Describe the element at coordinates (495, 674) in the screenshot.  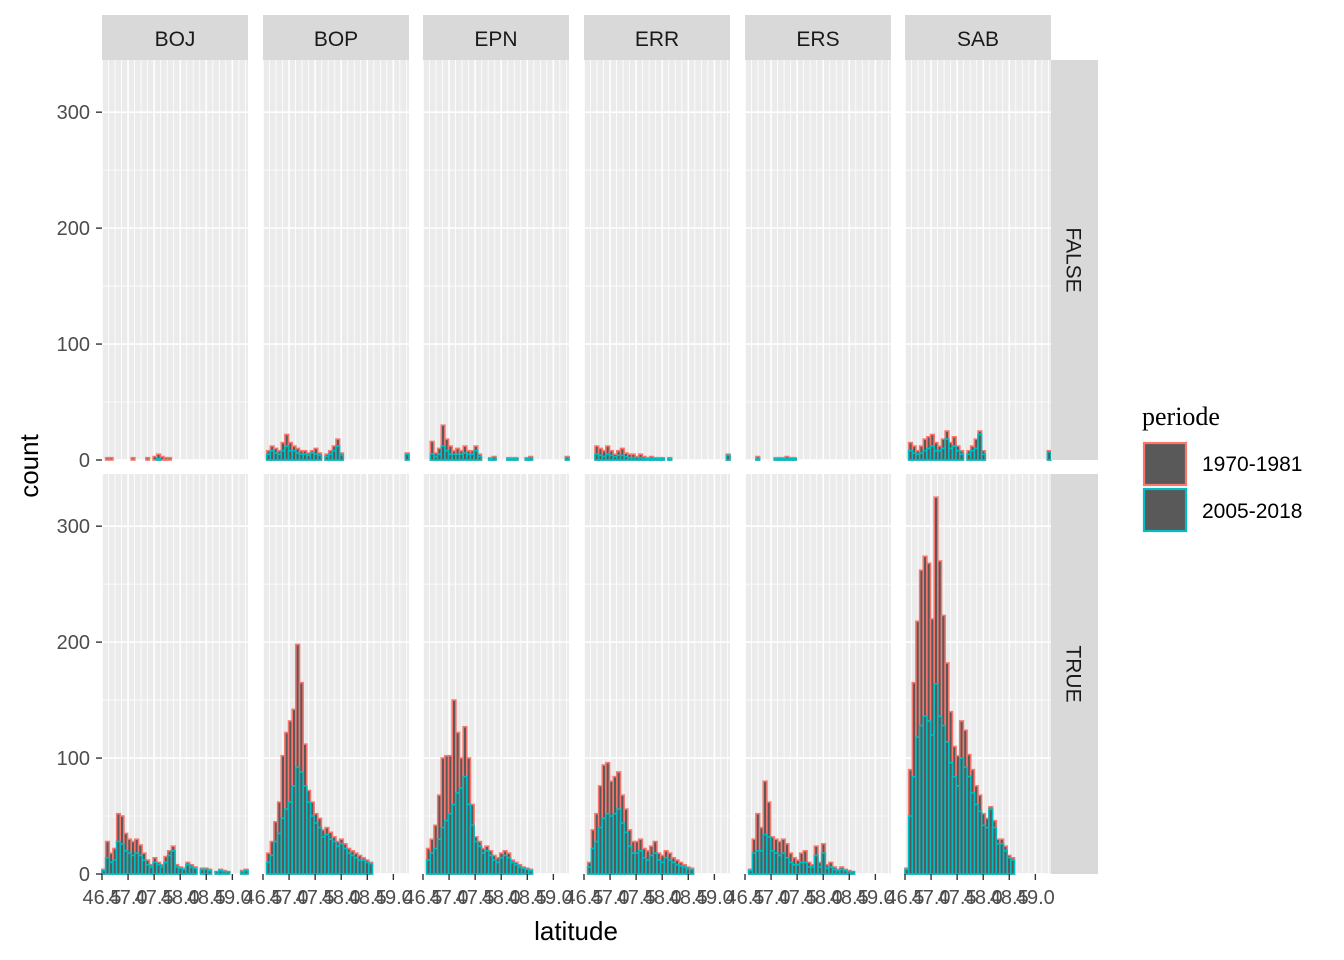
I see `panel-EPN-TRUE` at that location.